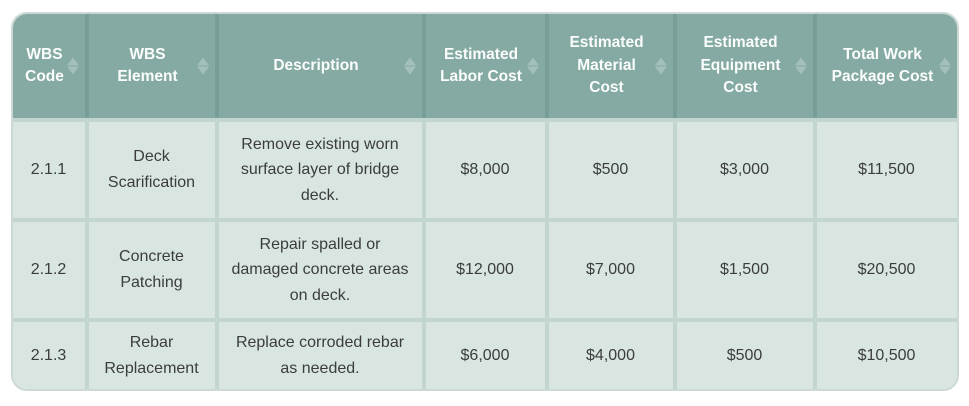 The width and height of the screenshot is (969, 406). Describe the element at coordinates (50, 168) in the screenshot. I see `cell-wbs-code: 2.1.1` at that location.